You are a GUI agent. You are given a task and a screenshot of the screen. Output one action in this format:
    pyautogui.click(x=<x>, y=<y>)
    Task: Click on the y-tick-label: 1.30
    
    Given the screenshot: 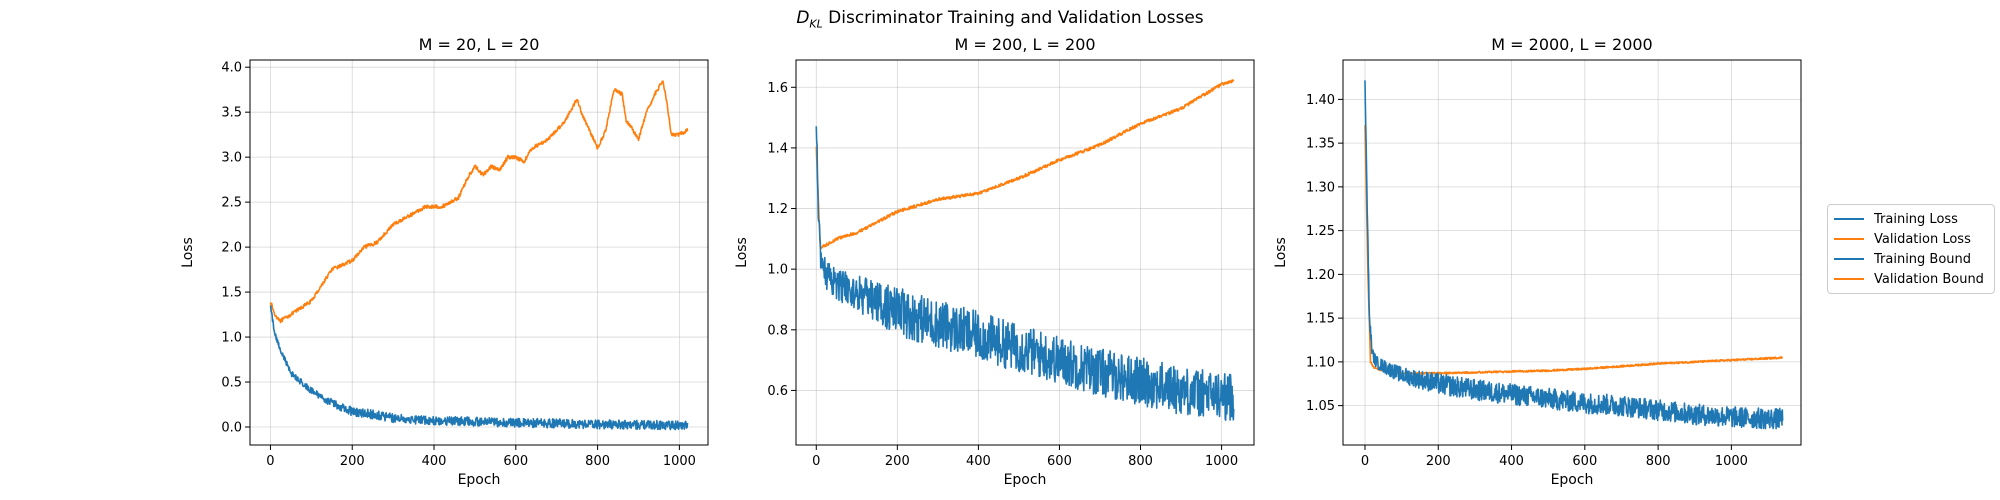 What is the action you would take?
    pyautogui.click(x=1320, y=187)
    